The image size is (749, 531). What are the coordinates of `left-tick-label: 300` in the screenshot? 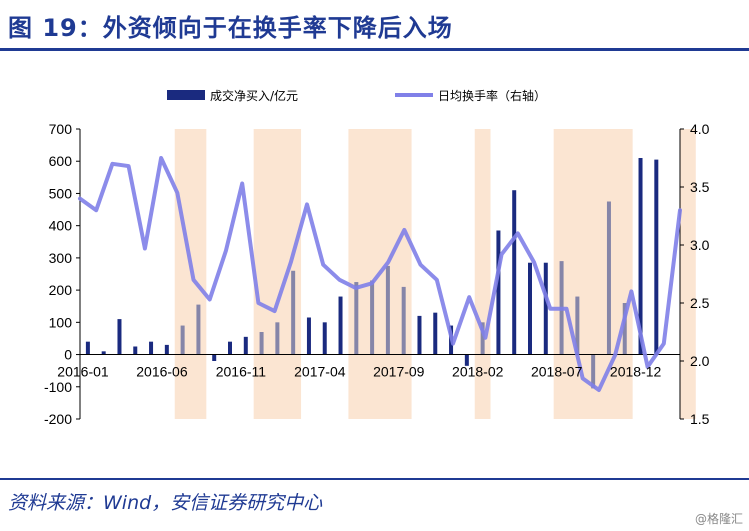 It's located at (61, 258).